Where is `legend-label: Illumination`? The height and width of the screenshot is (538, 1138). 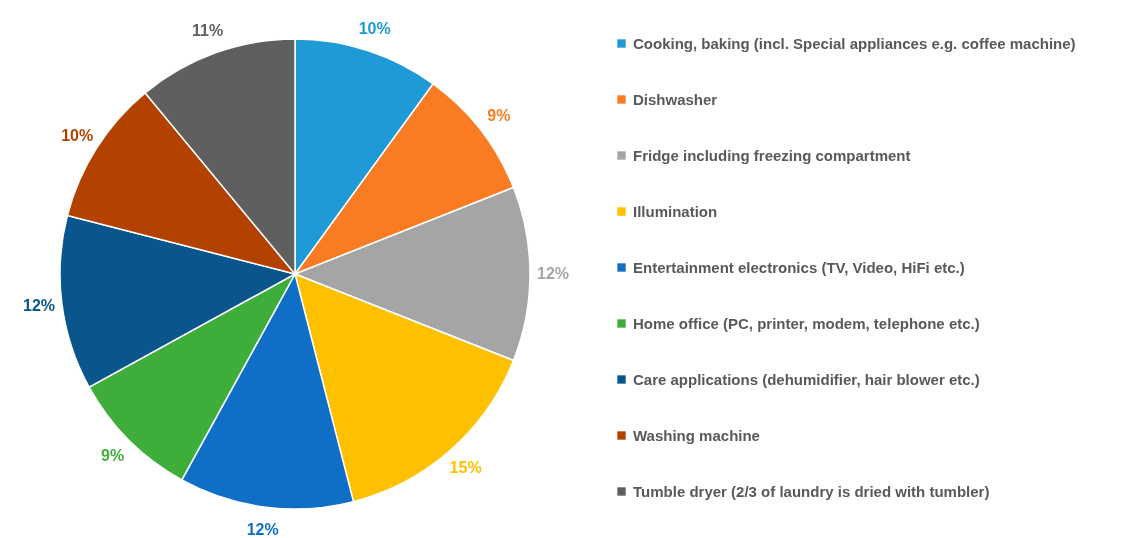
legend-label: Illumination is located at coordinates (675, 211).